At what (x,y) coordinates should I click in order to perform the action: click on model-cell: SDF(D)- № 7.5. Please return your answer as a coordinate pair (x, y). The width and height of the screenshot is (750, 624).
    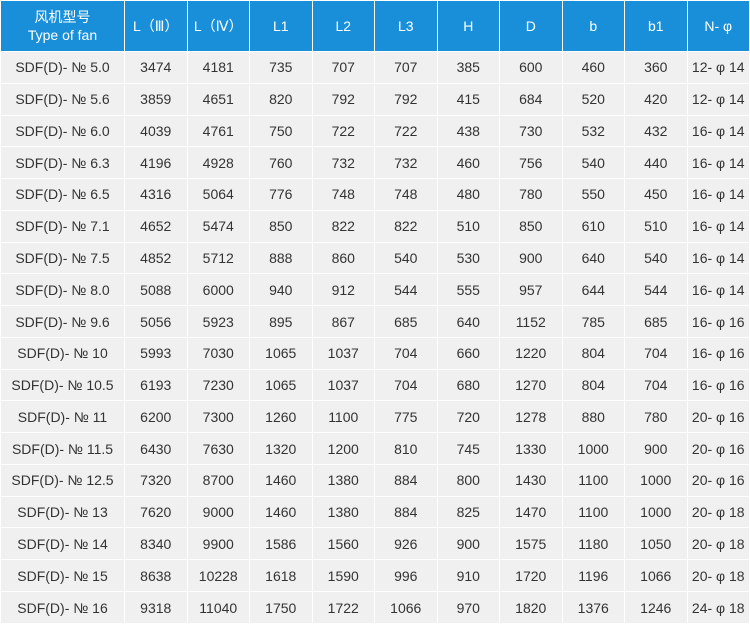
    Looking at the image, I should click on (62, 258).